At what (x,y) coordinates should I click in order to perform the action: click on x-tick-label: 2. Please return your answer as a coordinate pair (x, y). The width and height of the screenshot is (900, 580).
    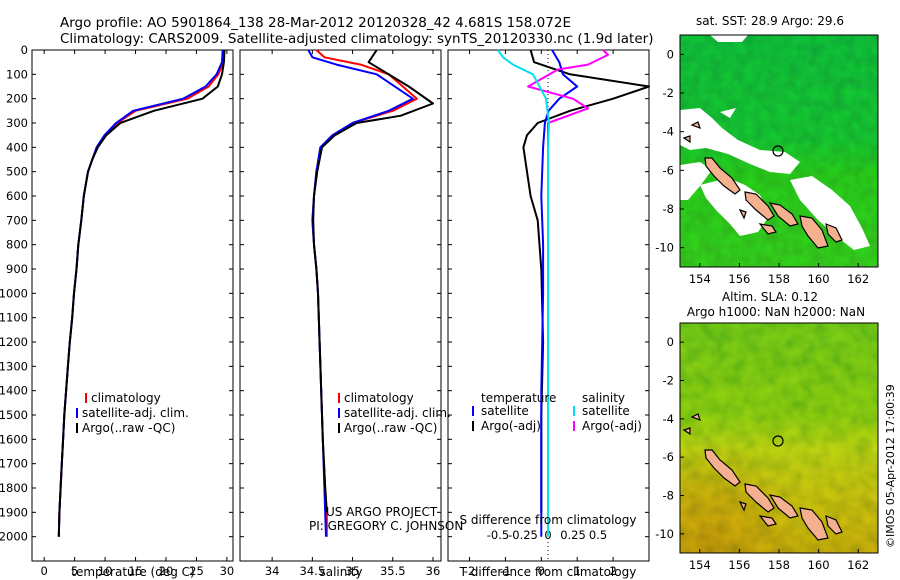
    Looking at the image, I should click on (612, 571).